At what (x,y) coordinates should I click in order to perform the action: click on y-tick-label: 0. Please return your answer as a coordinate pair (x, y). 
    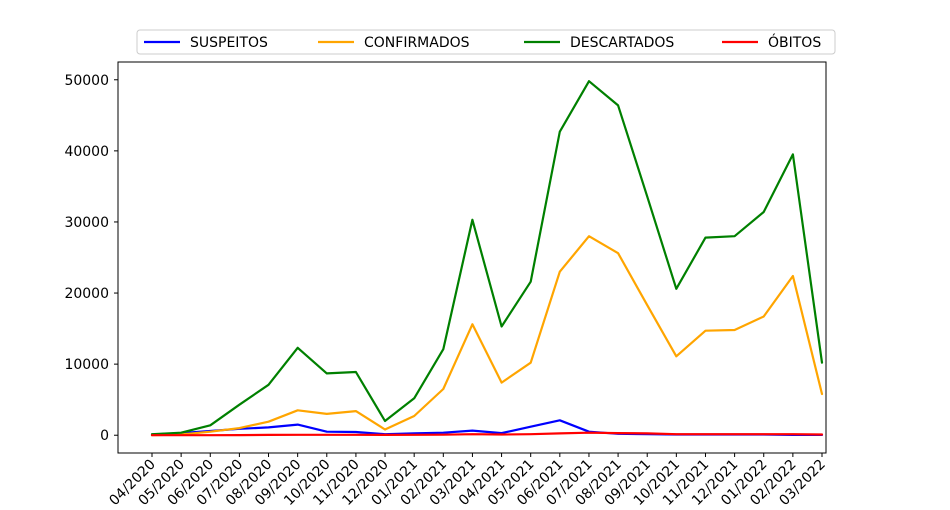
    Looking at the image, I should click on (104, 436).